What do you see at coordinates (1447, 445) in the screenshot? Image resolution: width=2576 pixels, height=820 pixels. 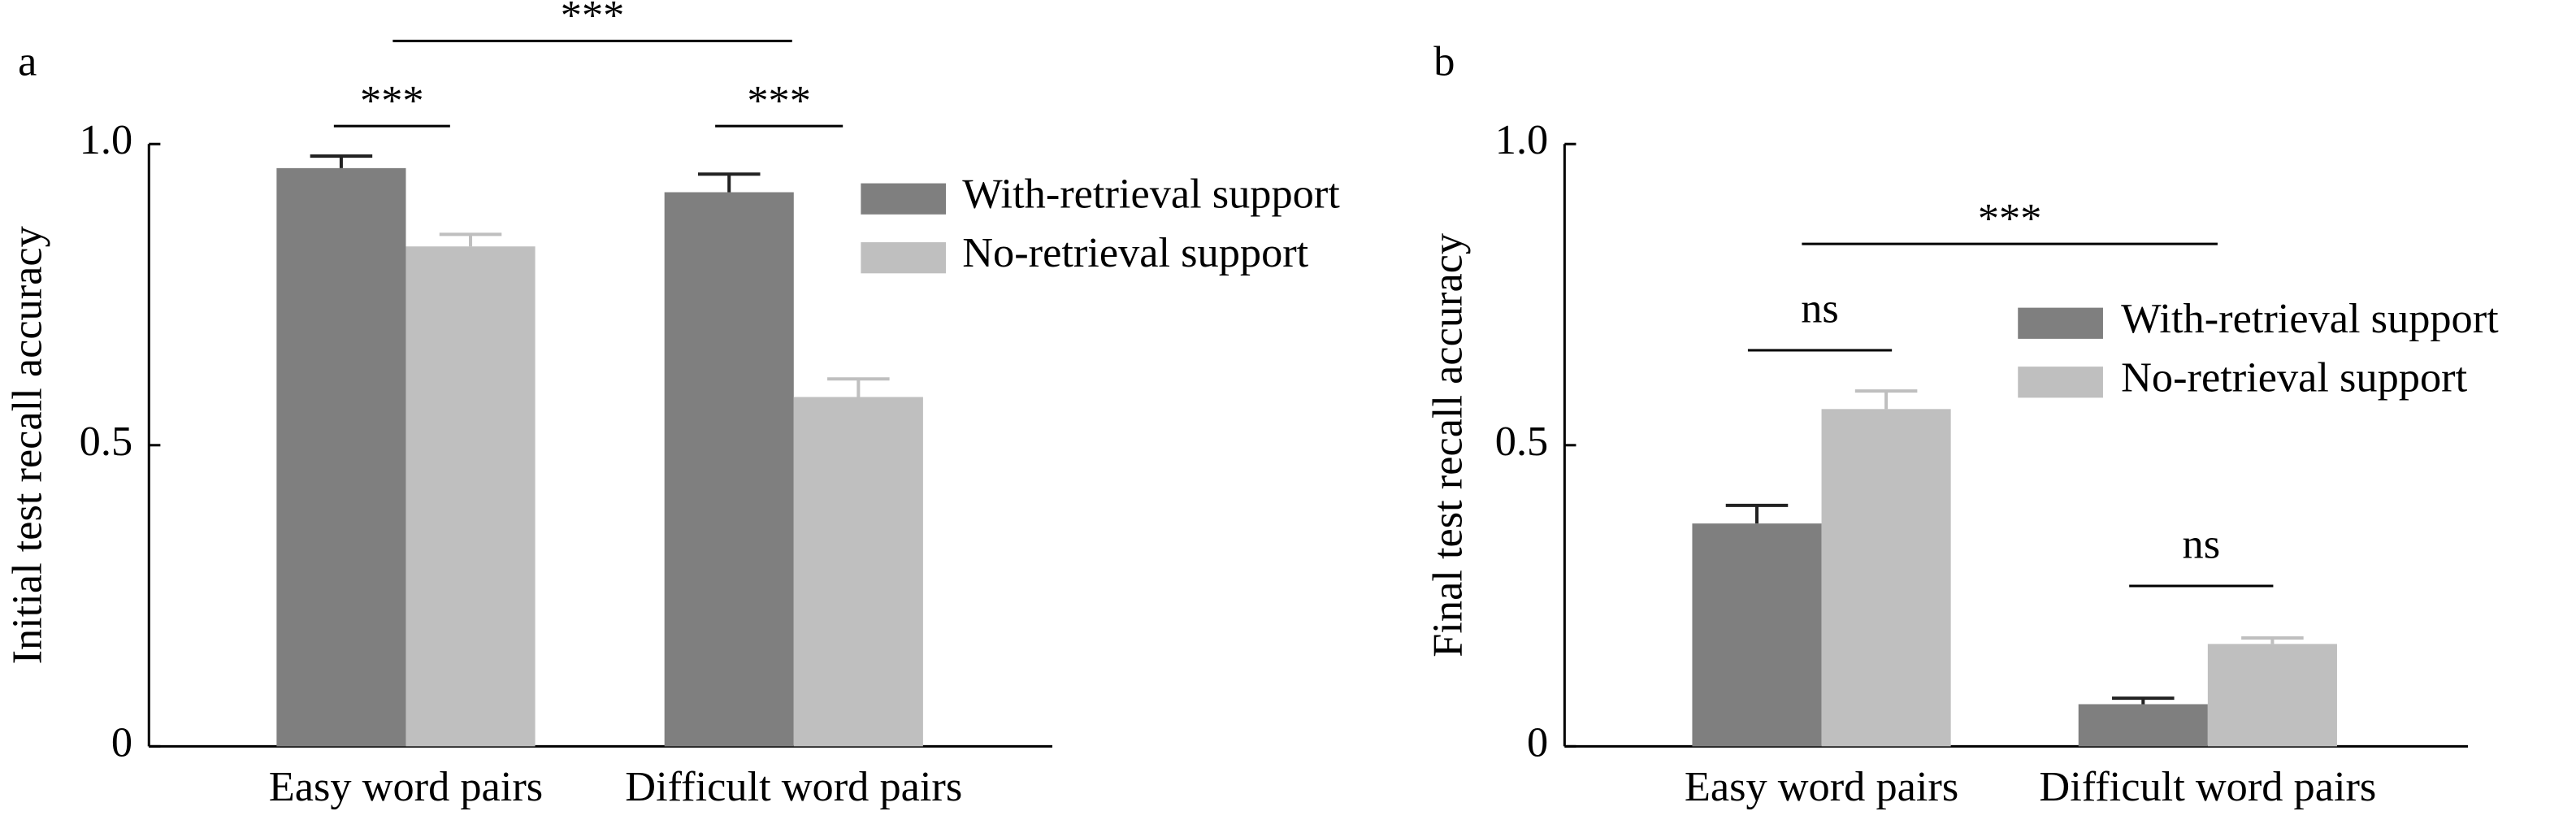 I see `y-axis-label: Final test recall accuracy` at bounding box center [1447, 445].